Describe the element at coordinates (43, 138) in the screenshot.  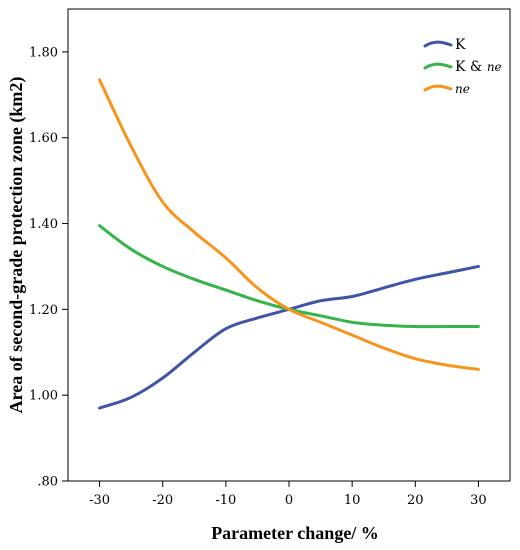
I see `y-tick-label: 1.60` at that location.